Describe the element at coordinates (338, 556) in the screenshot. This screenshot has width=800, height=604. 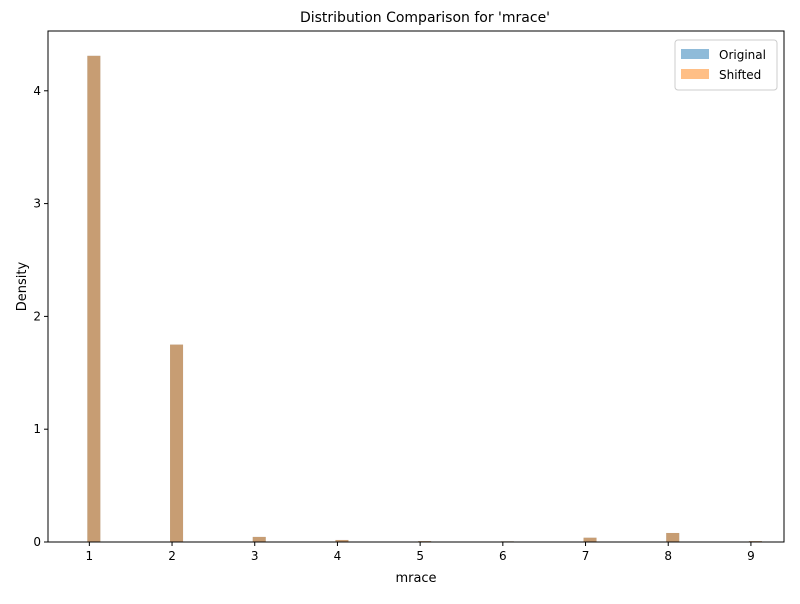
I see `x-tick-label: 4` at that location.